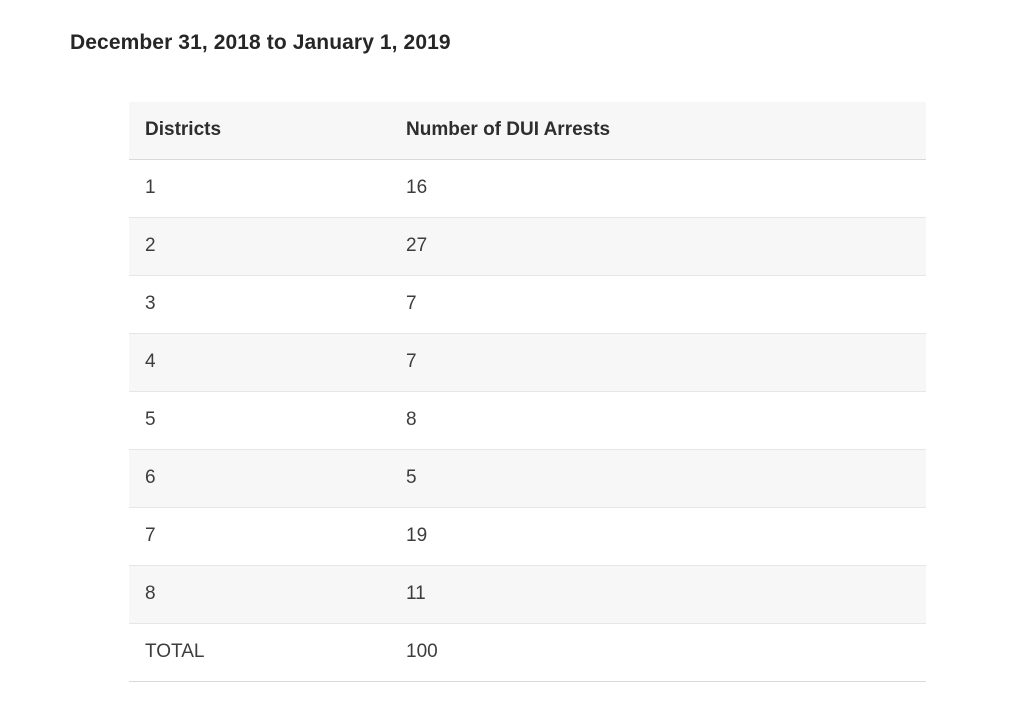  Describe the element at coordinates (658, 478) in the screenshot. I see `arrests-cell: 5` at that location.